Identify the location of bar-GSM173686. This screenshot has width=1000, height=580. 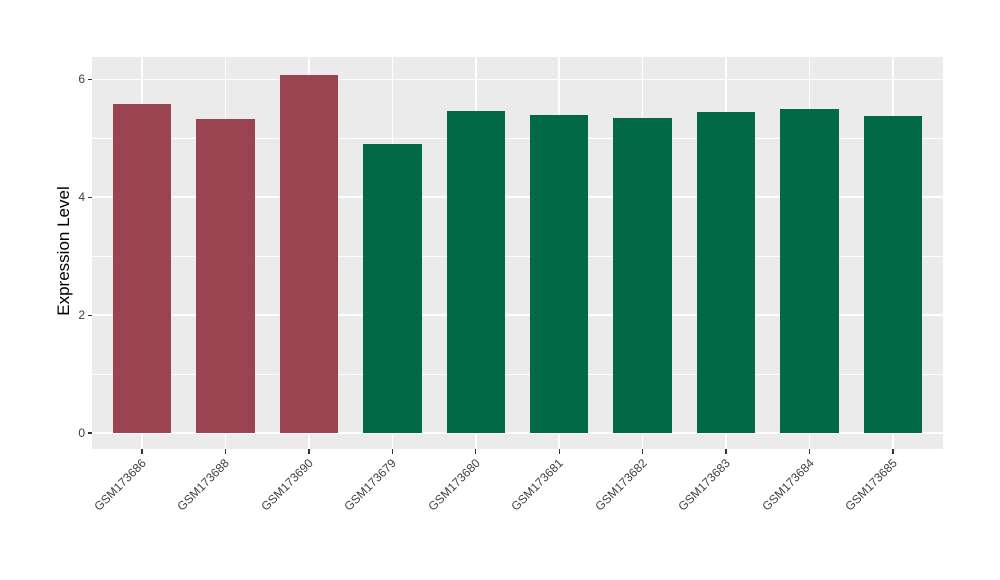
(142, 269).